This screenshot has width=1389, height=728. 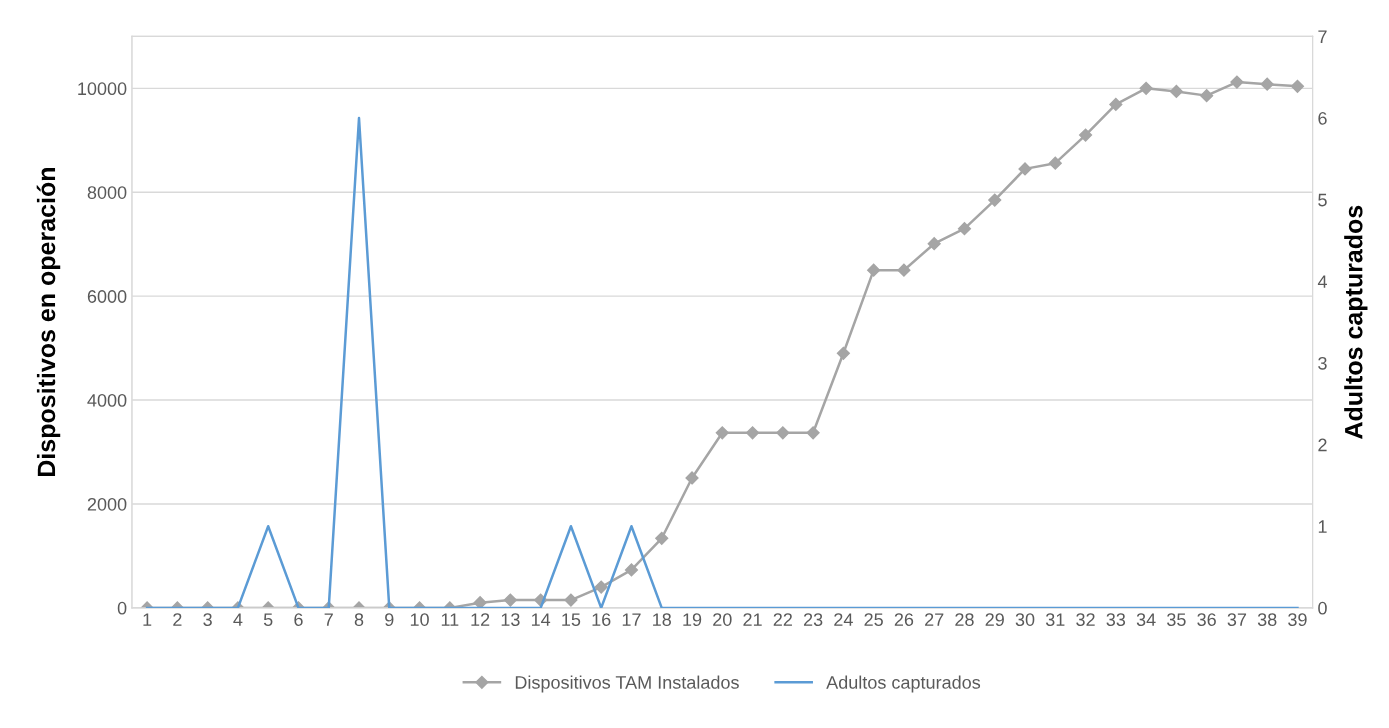 What do you see at coordinates (419, 619) in the screenshot?
I see `x-tick-label: 10` at bounding box center [419, 619].